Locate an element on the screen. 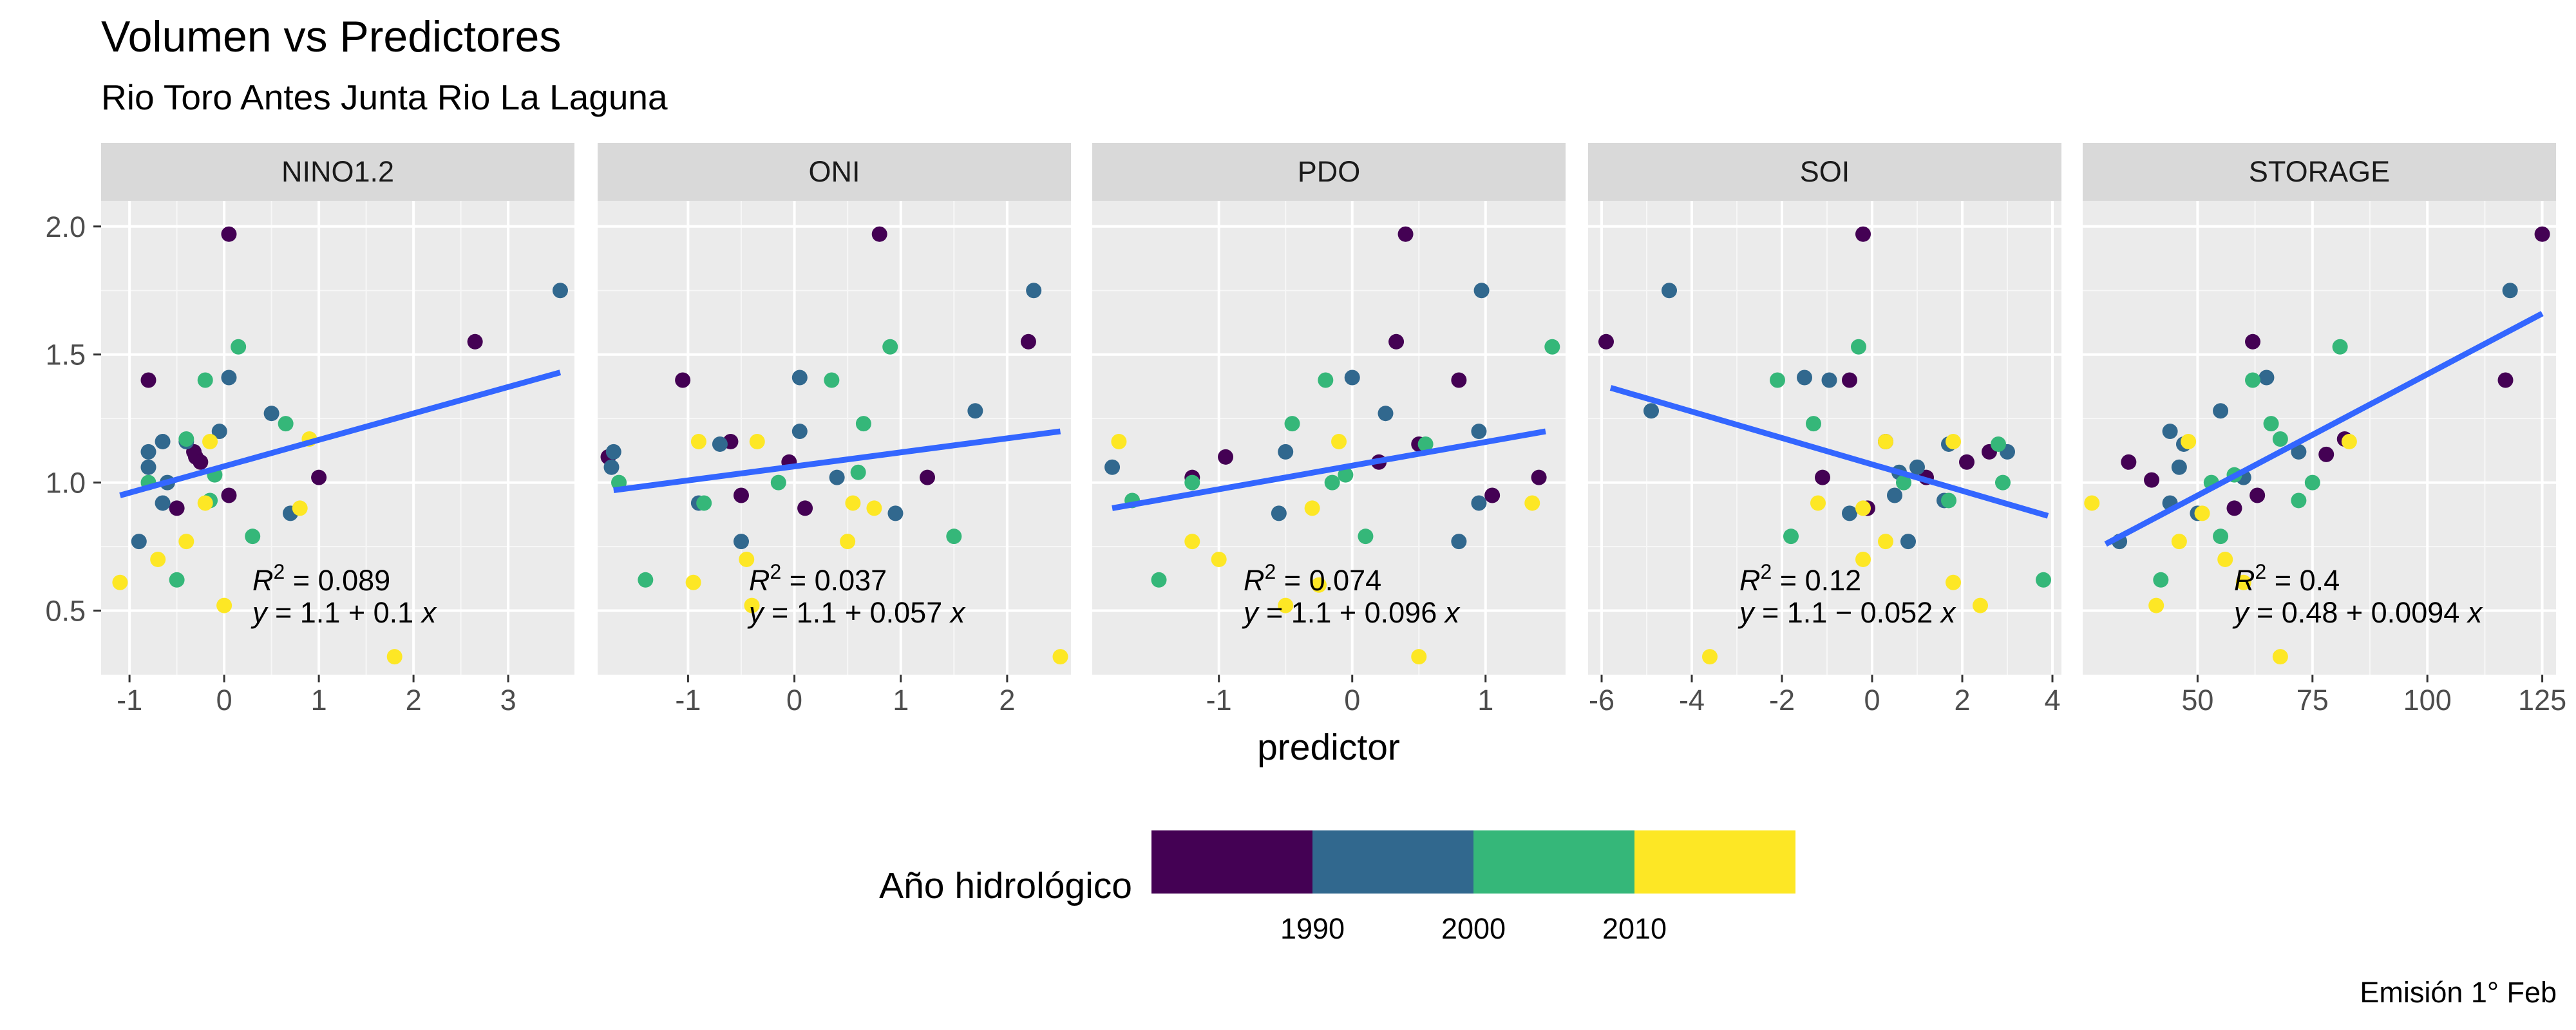 The height and width of the screenshot is (1030, 2576). r-squared-label: R2 = 0.089 is located at coordinates (321, 578).